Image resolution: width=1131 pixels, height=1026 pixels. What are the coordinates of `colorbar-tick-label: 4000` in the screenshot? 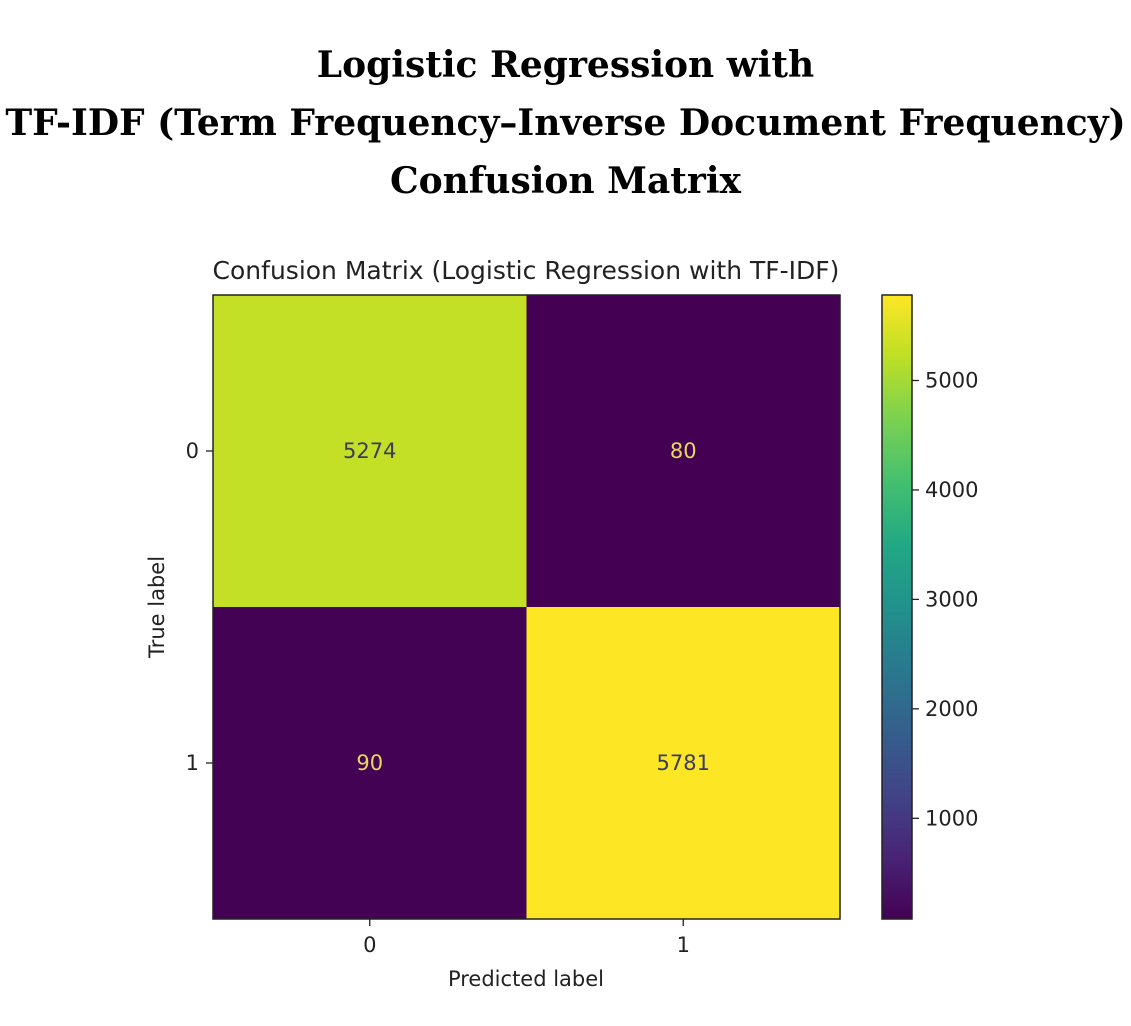 It's located at (951, 490).